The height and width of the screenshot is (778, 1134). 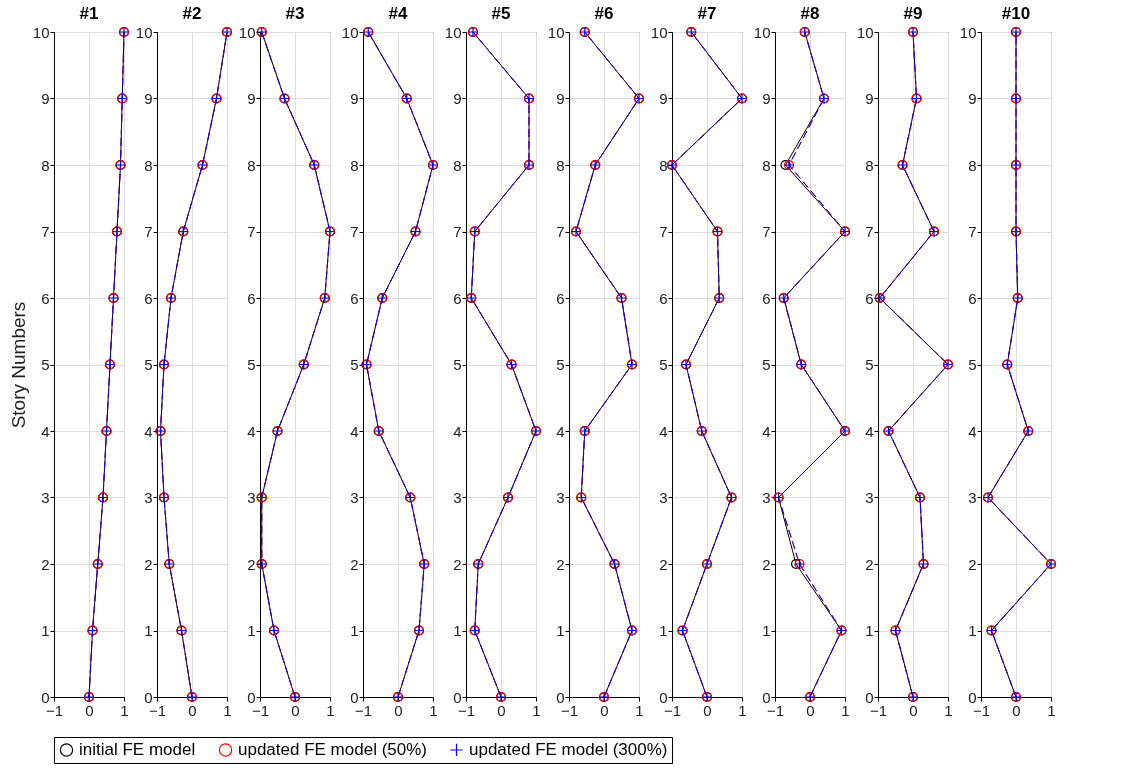 What do you see at coordinates (137, 749) in the screenshot?
I see `legend-label: initial FE model` at bounding box center [137, 749].